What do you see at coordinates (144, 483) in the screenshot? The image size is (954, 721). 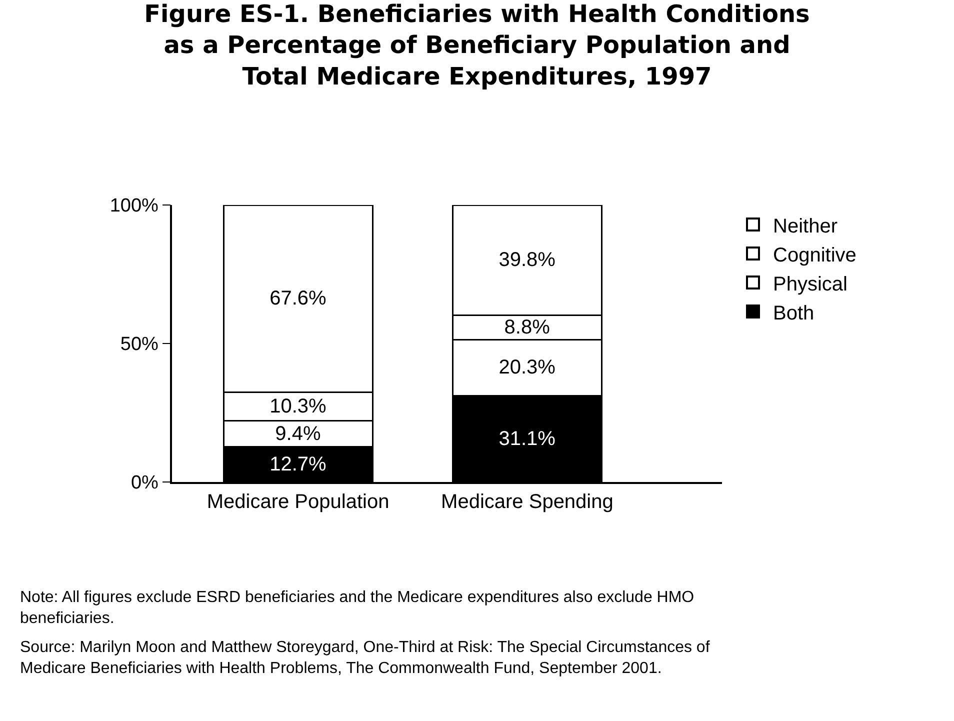 I see `y-tick-label: 0%` at bounding box center [144, 483].